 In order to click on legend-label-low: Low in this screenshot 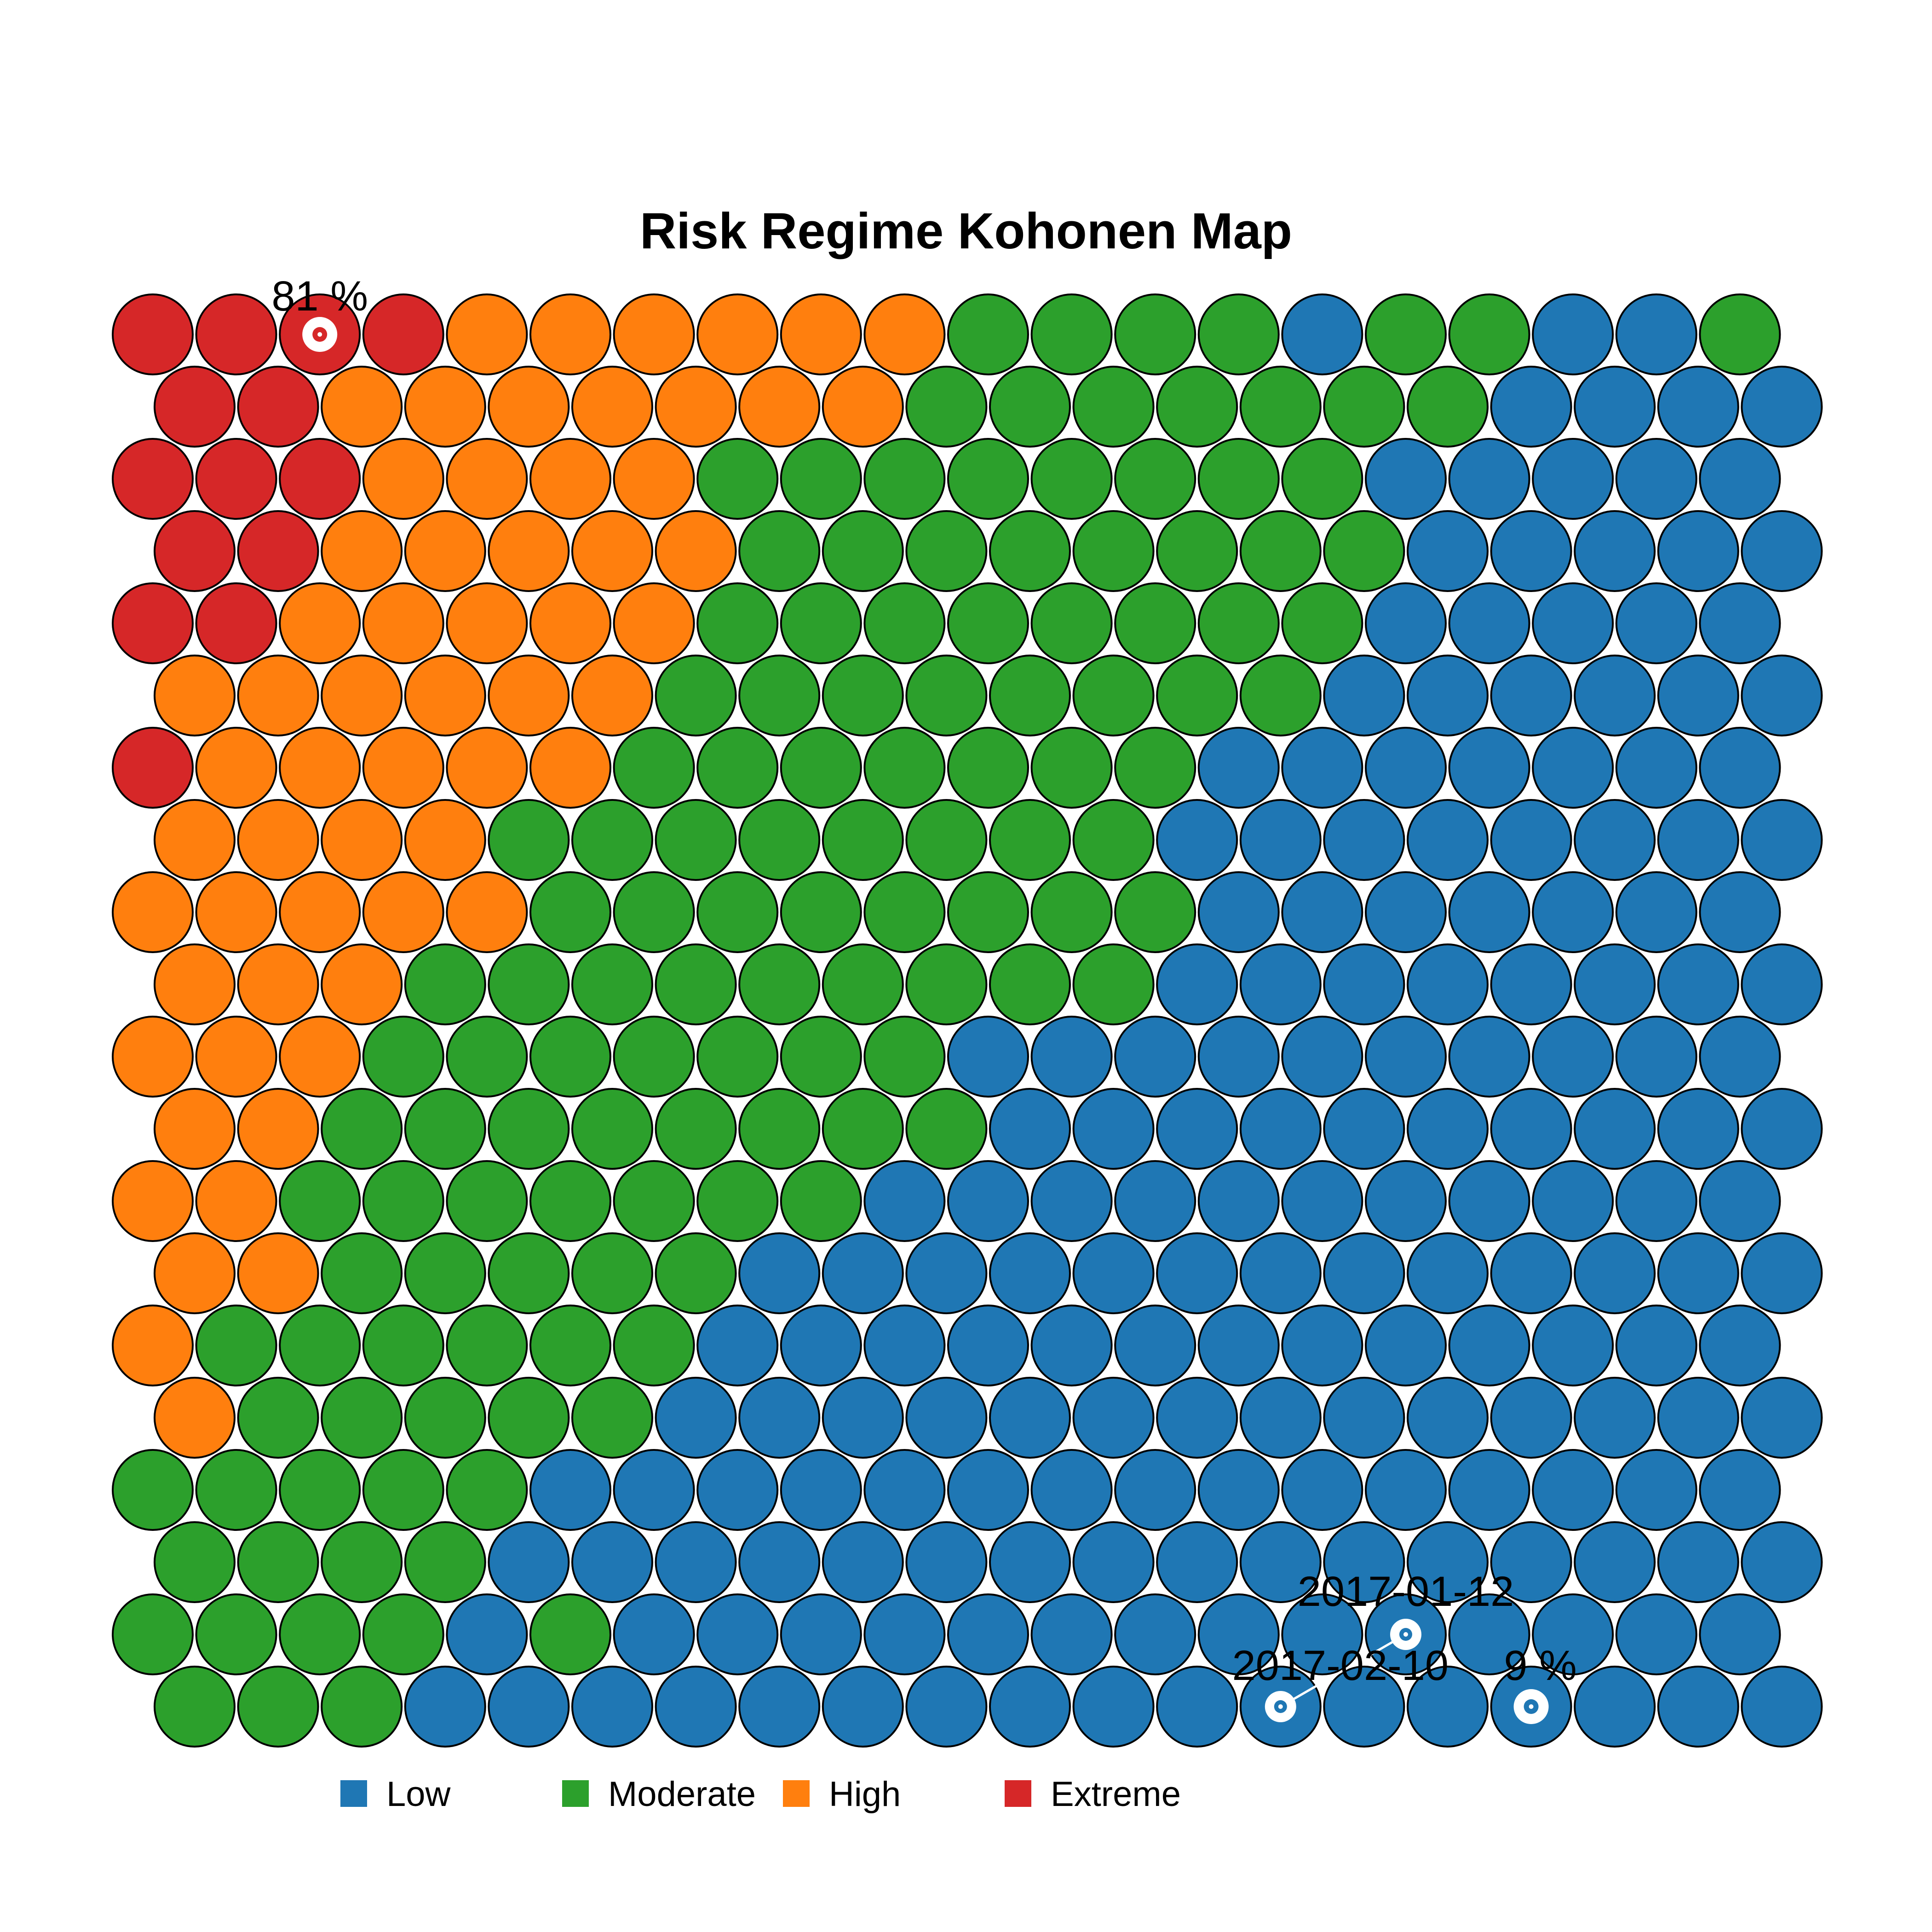, I will do `click(418, 1794)`.